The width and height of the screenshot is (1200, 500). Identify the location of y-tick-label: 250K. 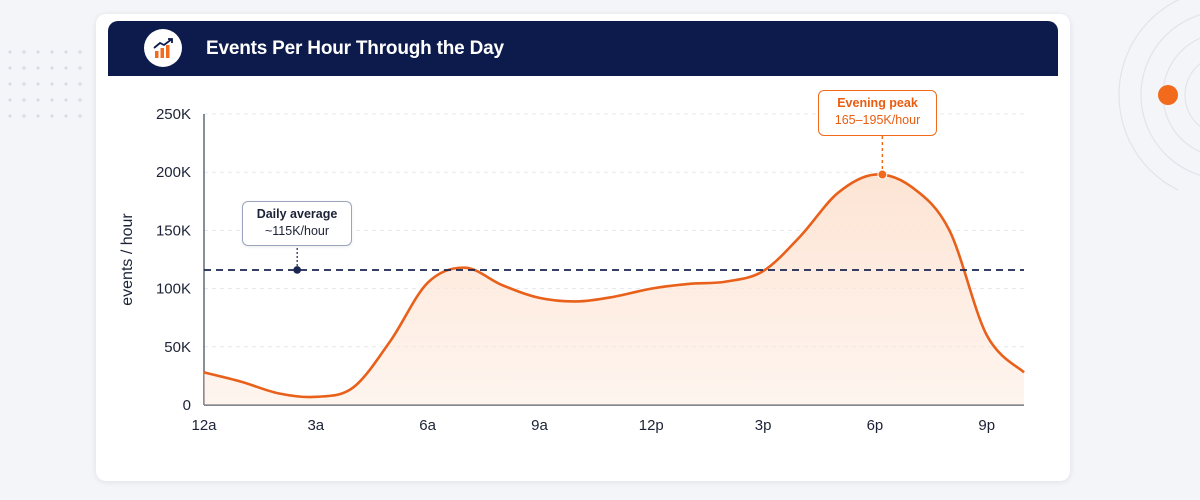
(173, 114).